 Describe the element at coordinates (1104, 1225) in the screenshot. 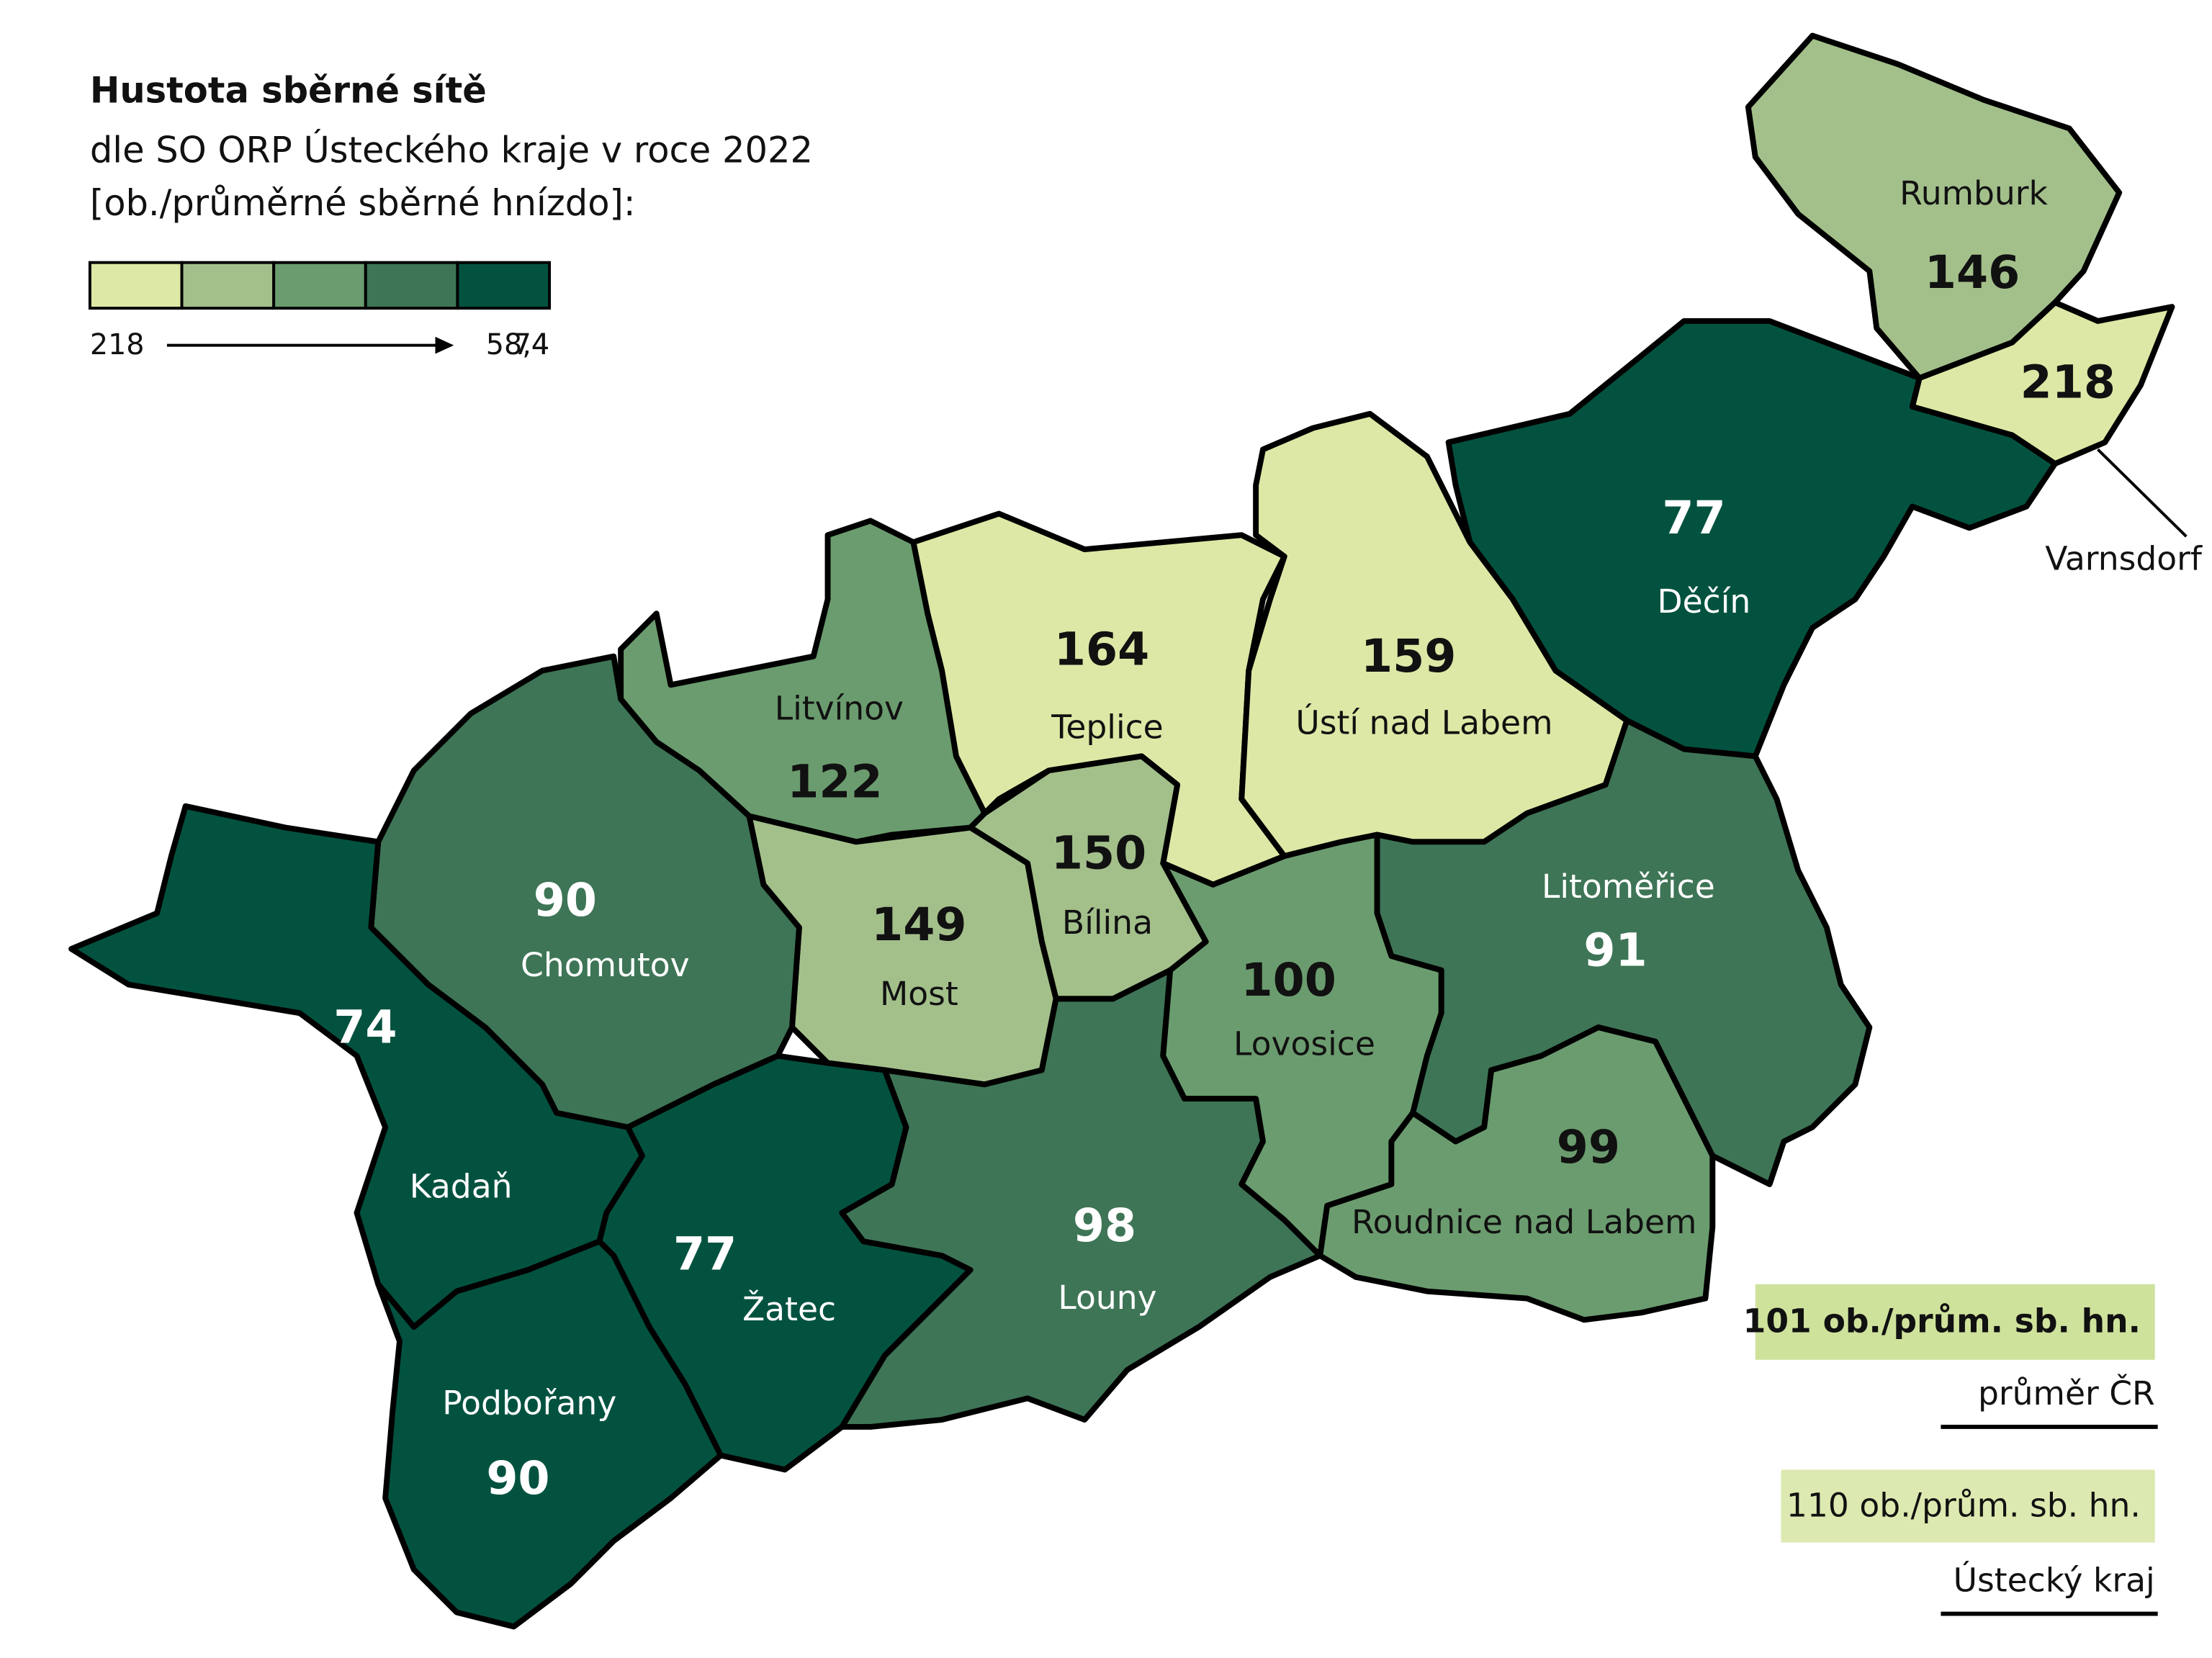

I see `region-value: 98` at that location.